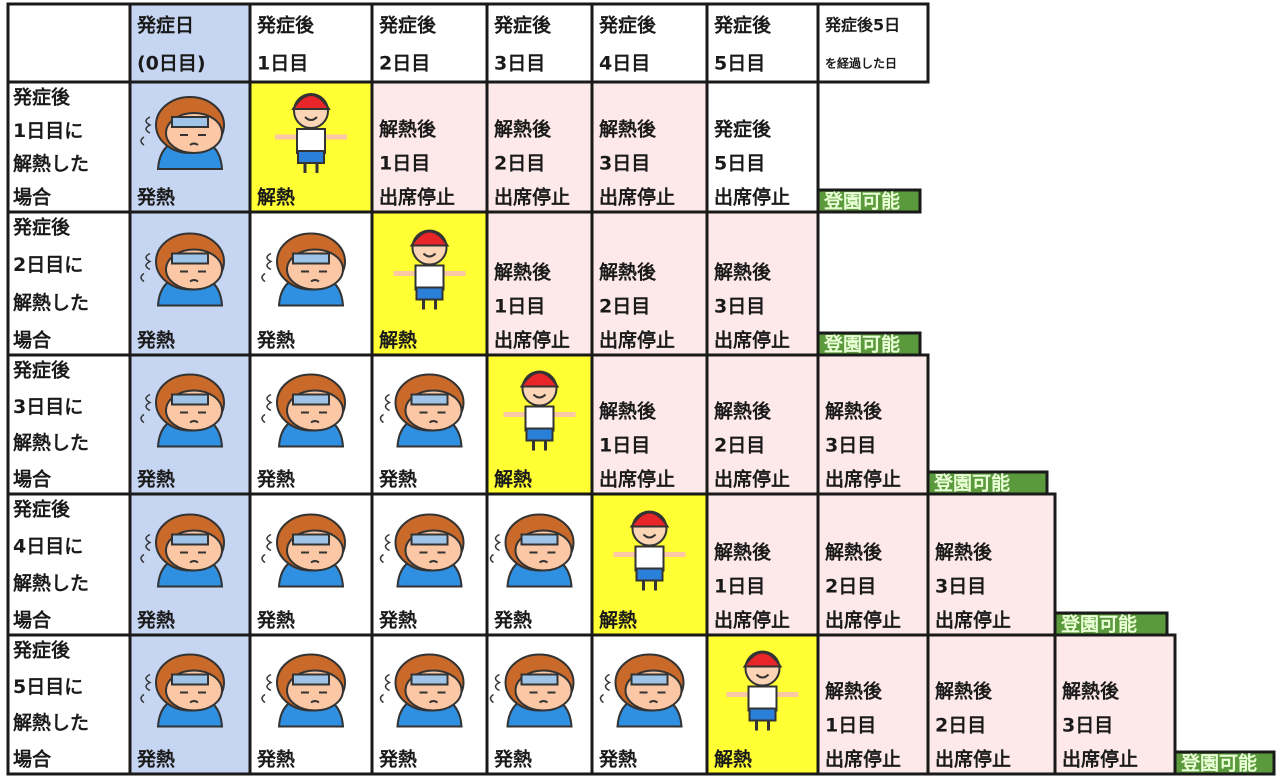  Describe the element at coordinates (960, 587) in the screenshot. I see `cell-text: 3日目` at that location.